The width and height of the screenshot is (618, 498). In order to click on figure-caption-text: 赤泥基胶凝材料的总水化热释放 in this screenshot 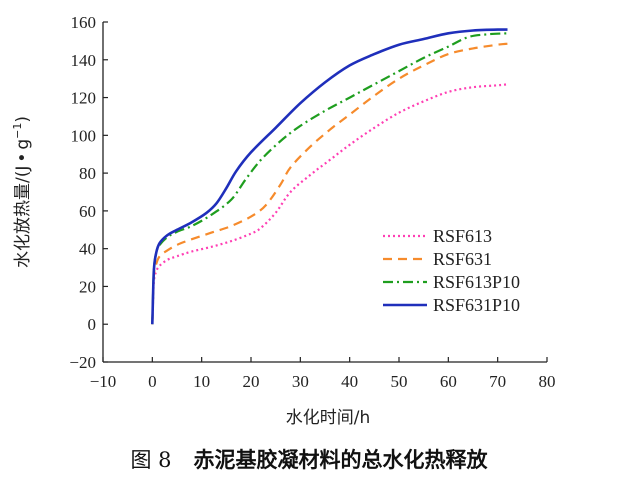, I will do `click(340, 460)`.